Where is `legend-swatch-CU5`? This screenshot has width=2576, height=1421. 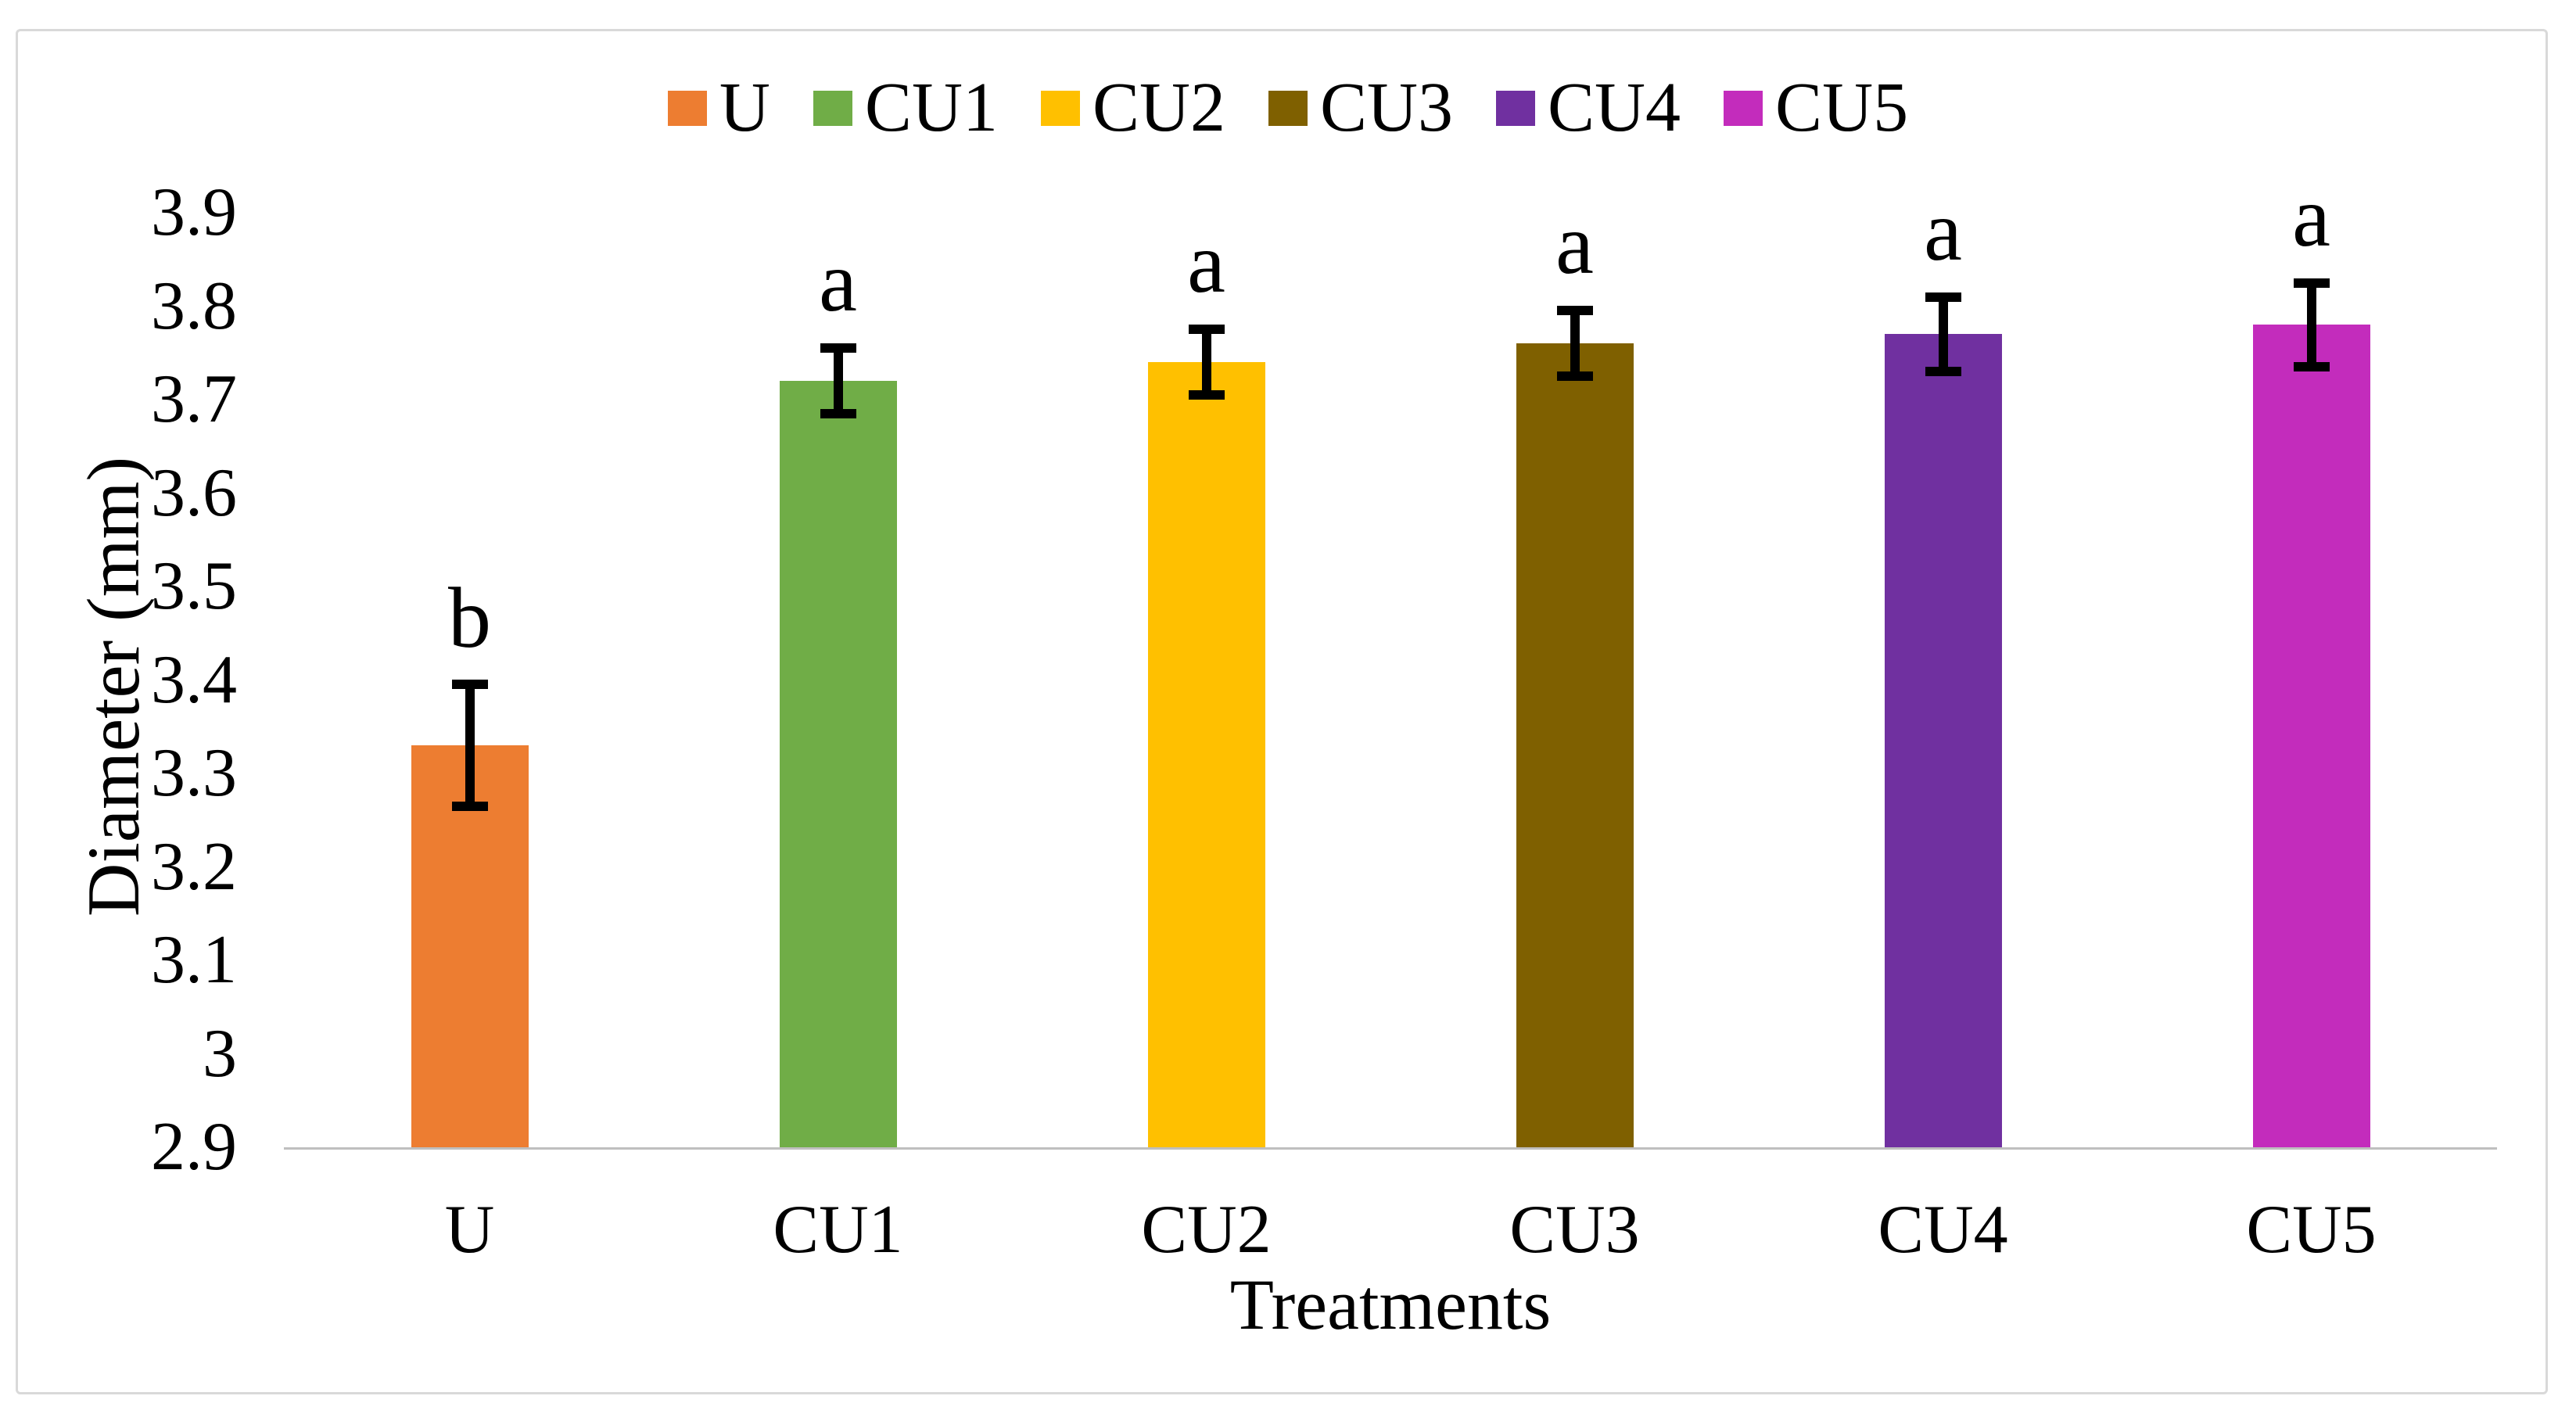
legend-swatch-CU5 is located at coordinates (1744, 108).